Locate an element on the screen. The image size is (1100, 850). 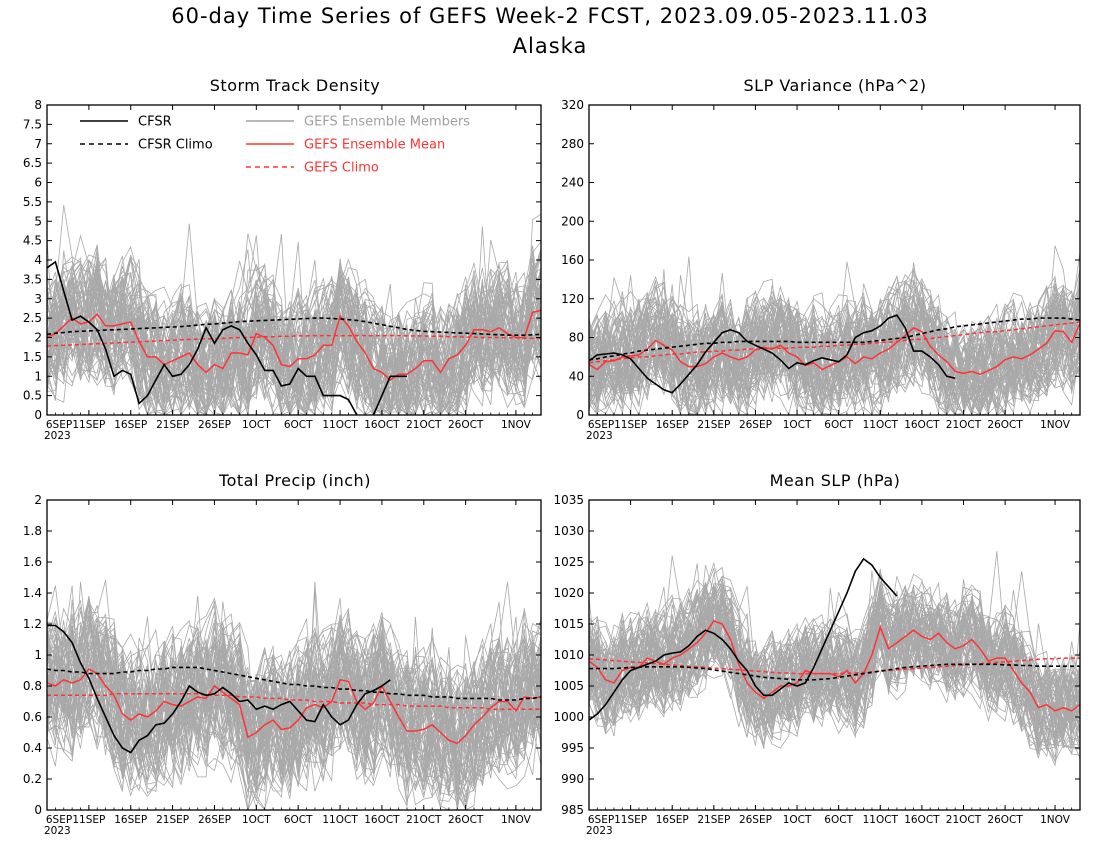
y-tick-label: 0.8 is located at coordinates (32, 686).